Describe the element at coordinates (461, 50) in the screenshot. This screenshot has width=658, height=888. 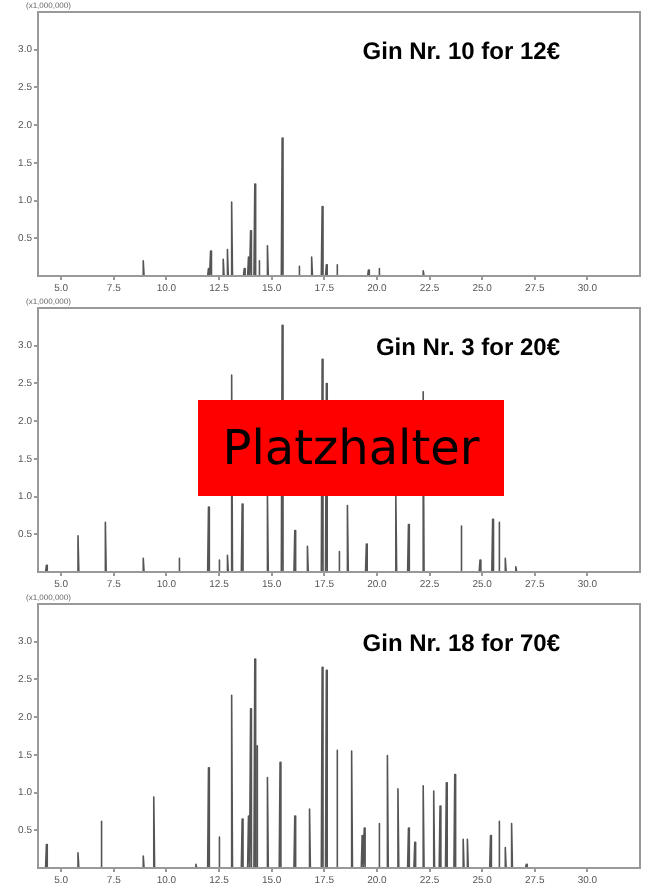
I see `text: Gin Nr. 10 for 12€` at that location.